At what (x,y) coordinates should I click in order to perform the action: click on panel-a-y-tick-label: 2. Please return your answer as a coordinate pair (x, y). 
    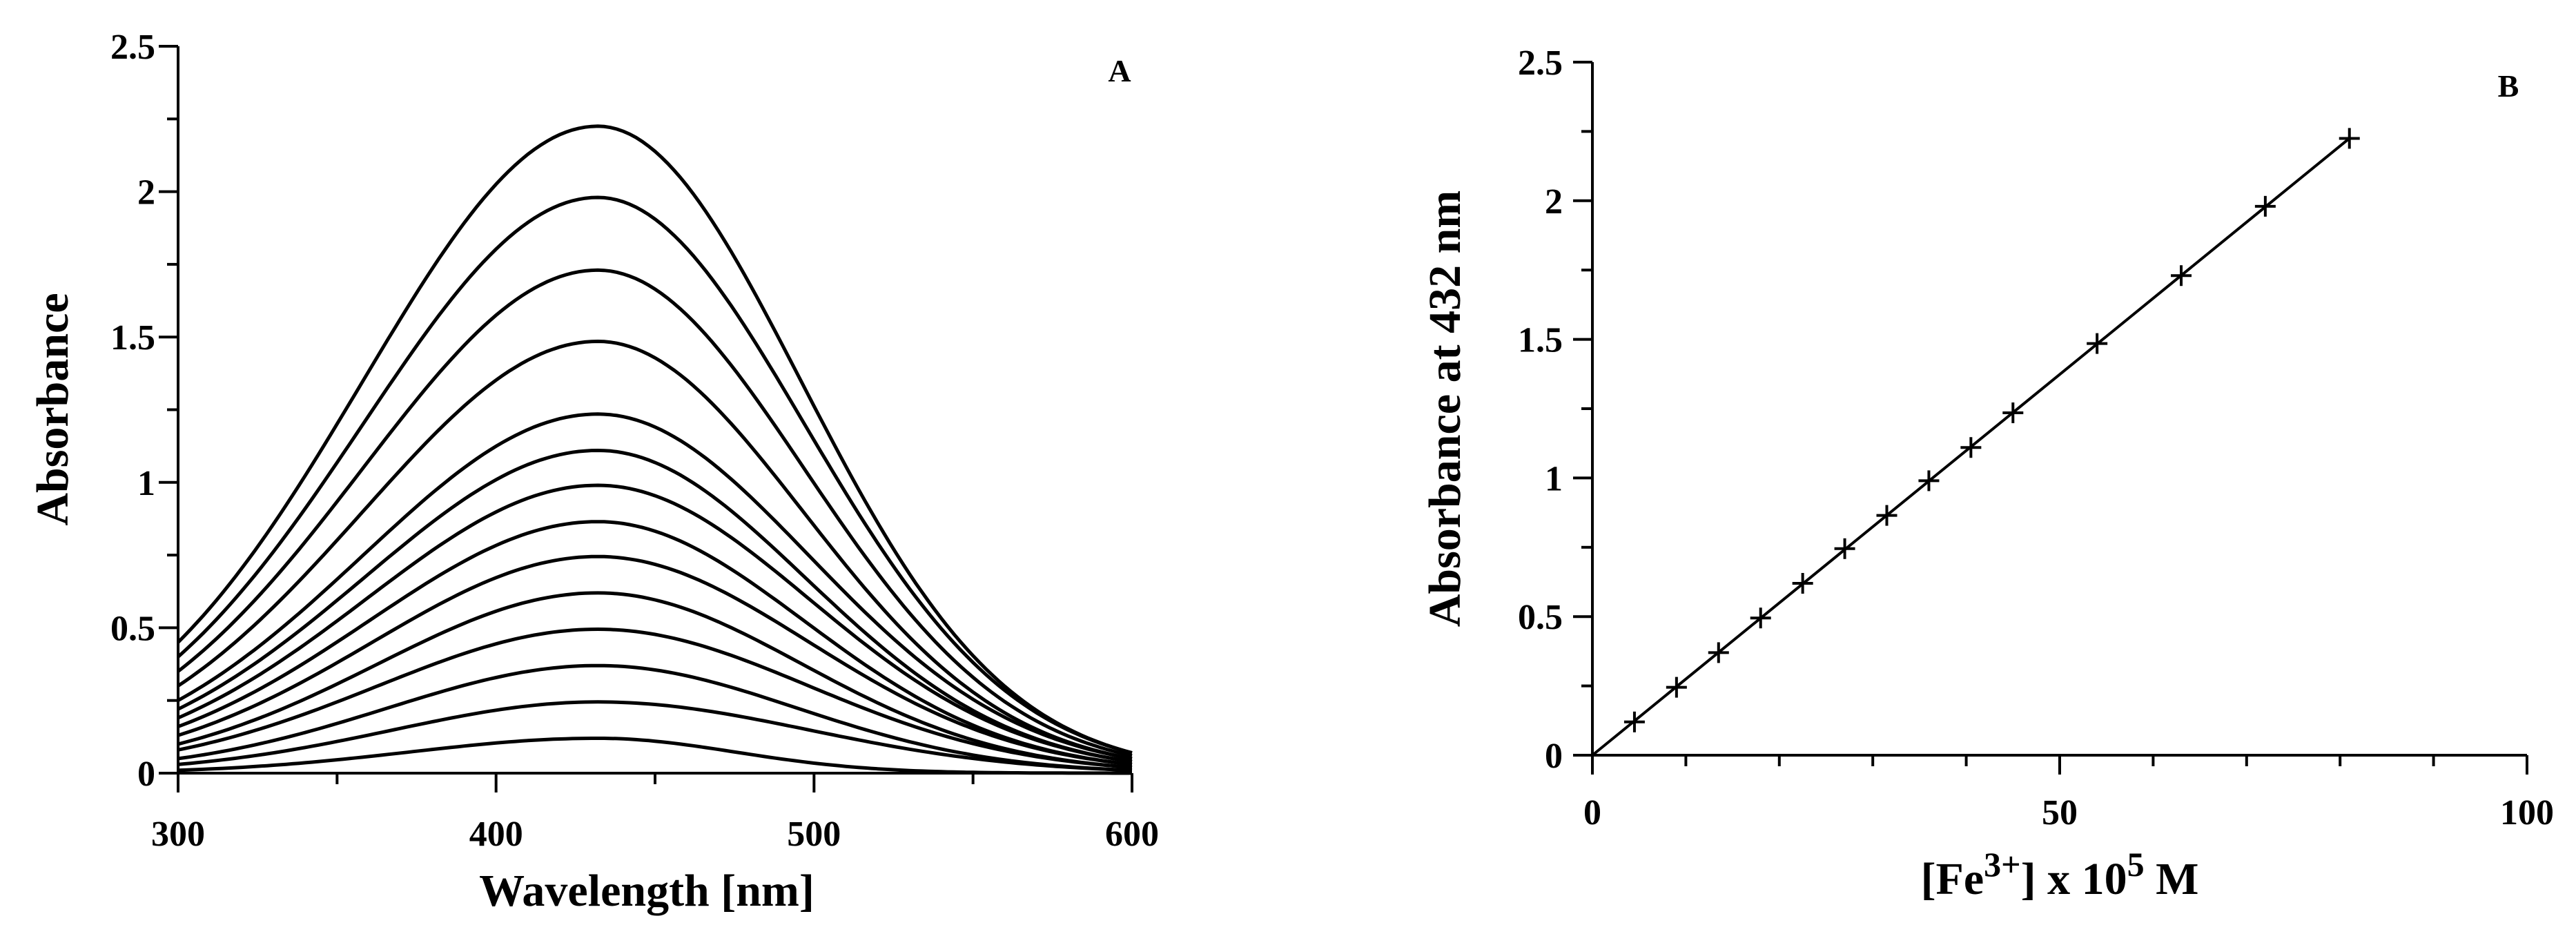
    Looking at the image, I should click on (146, 193).